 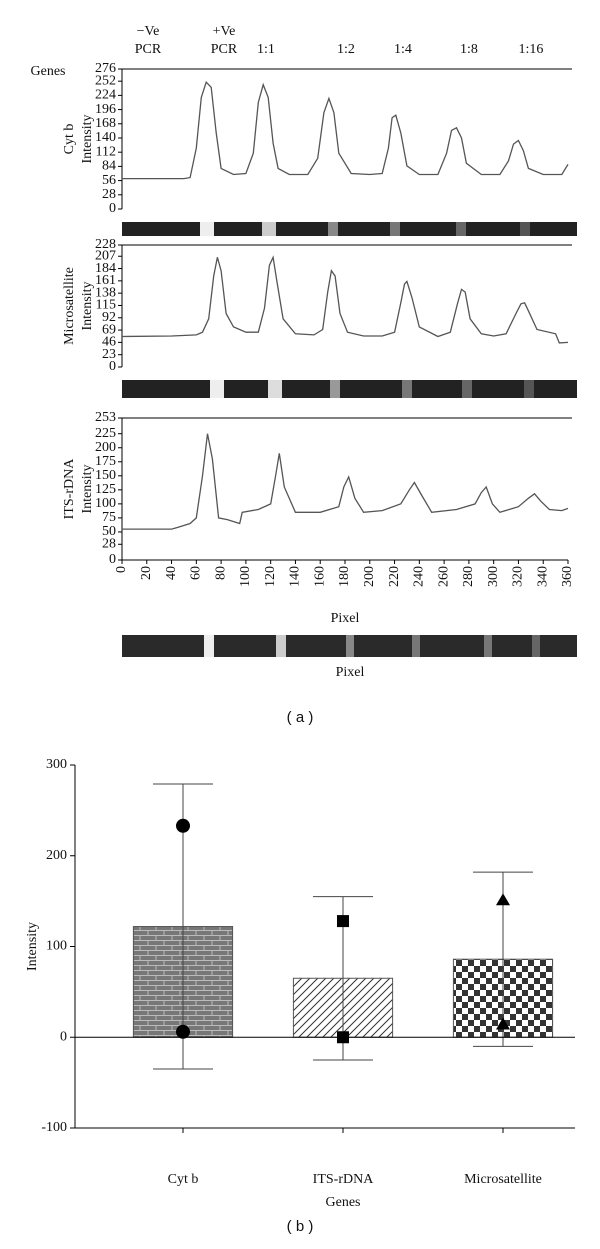 What do you see at coordinates (121, 569) in the screenshot?
I see `x-tick-label: 0` at bounding box center [121, 569].